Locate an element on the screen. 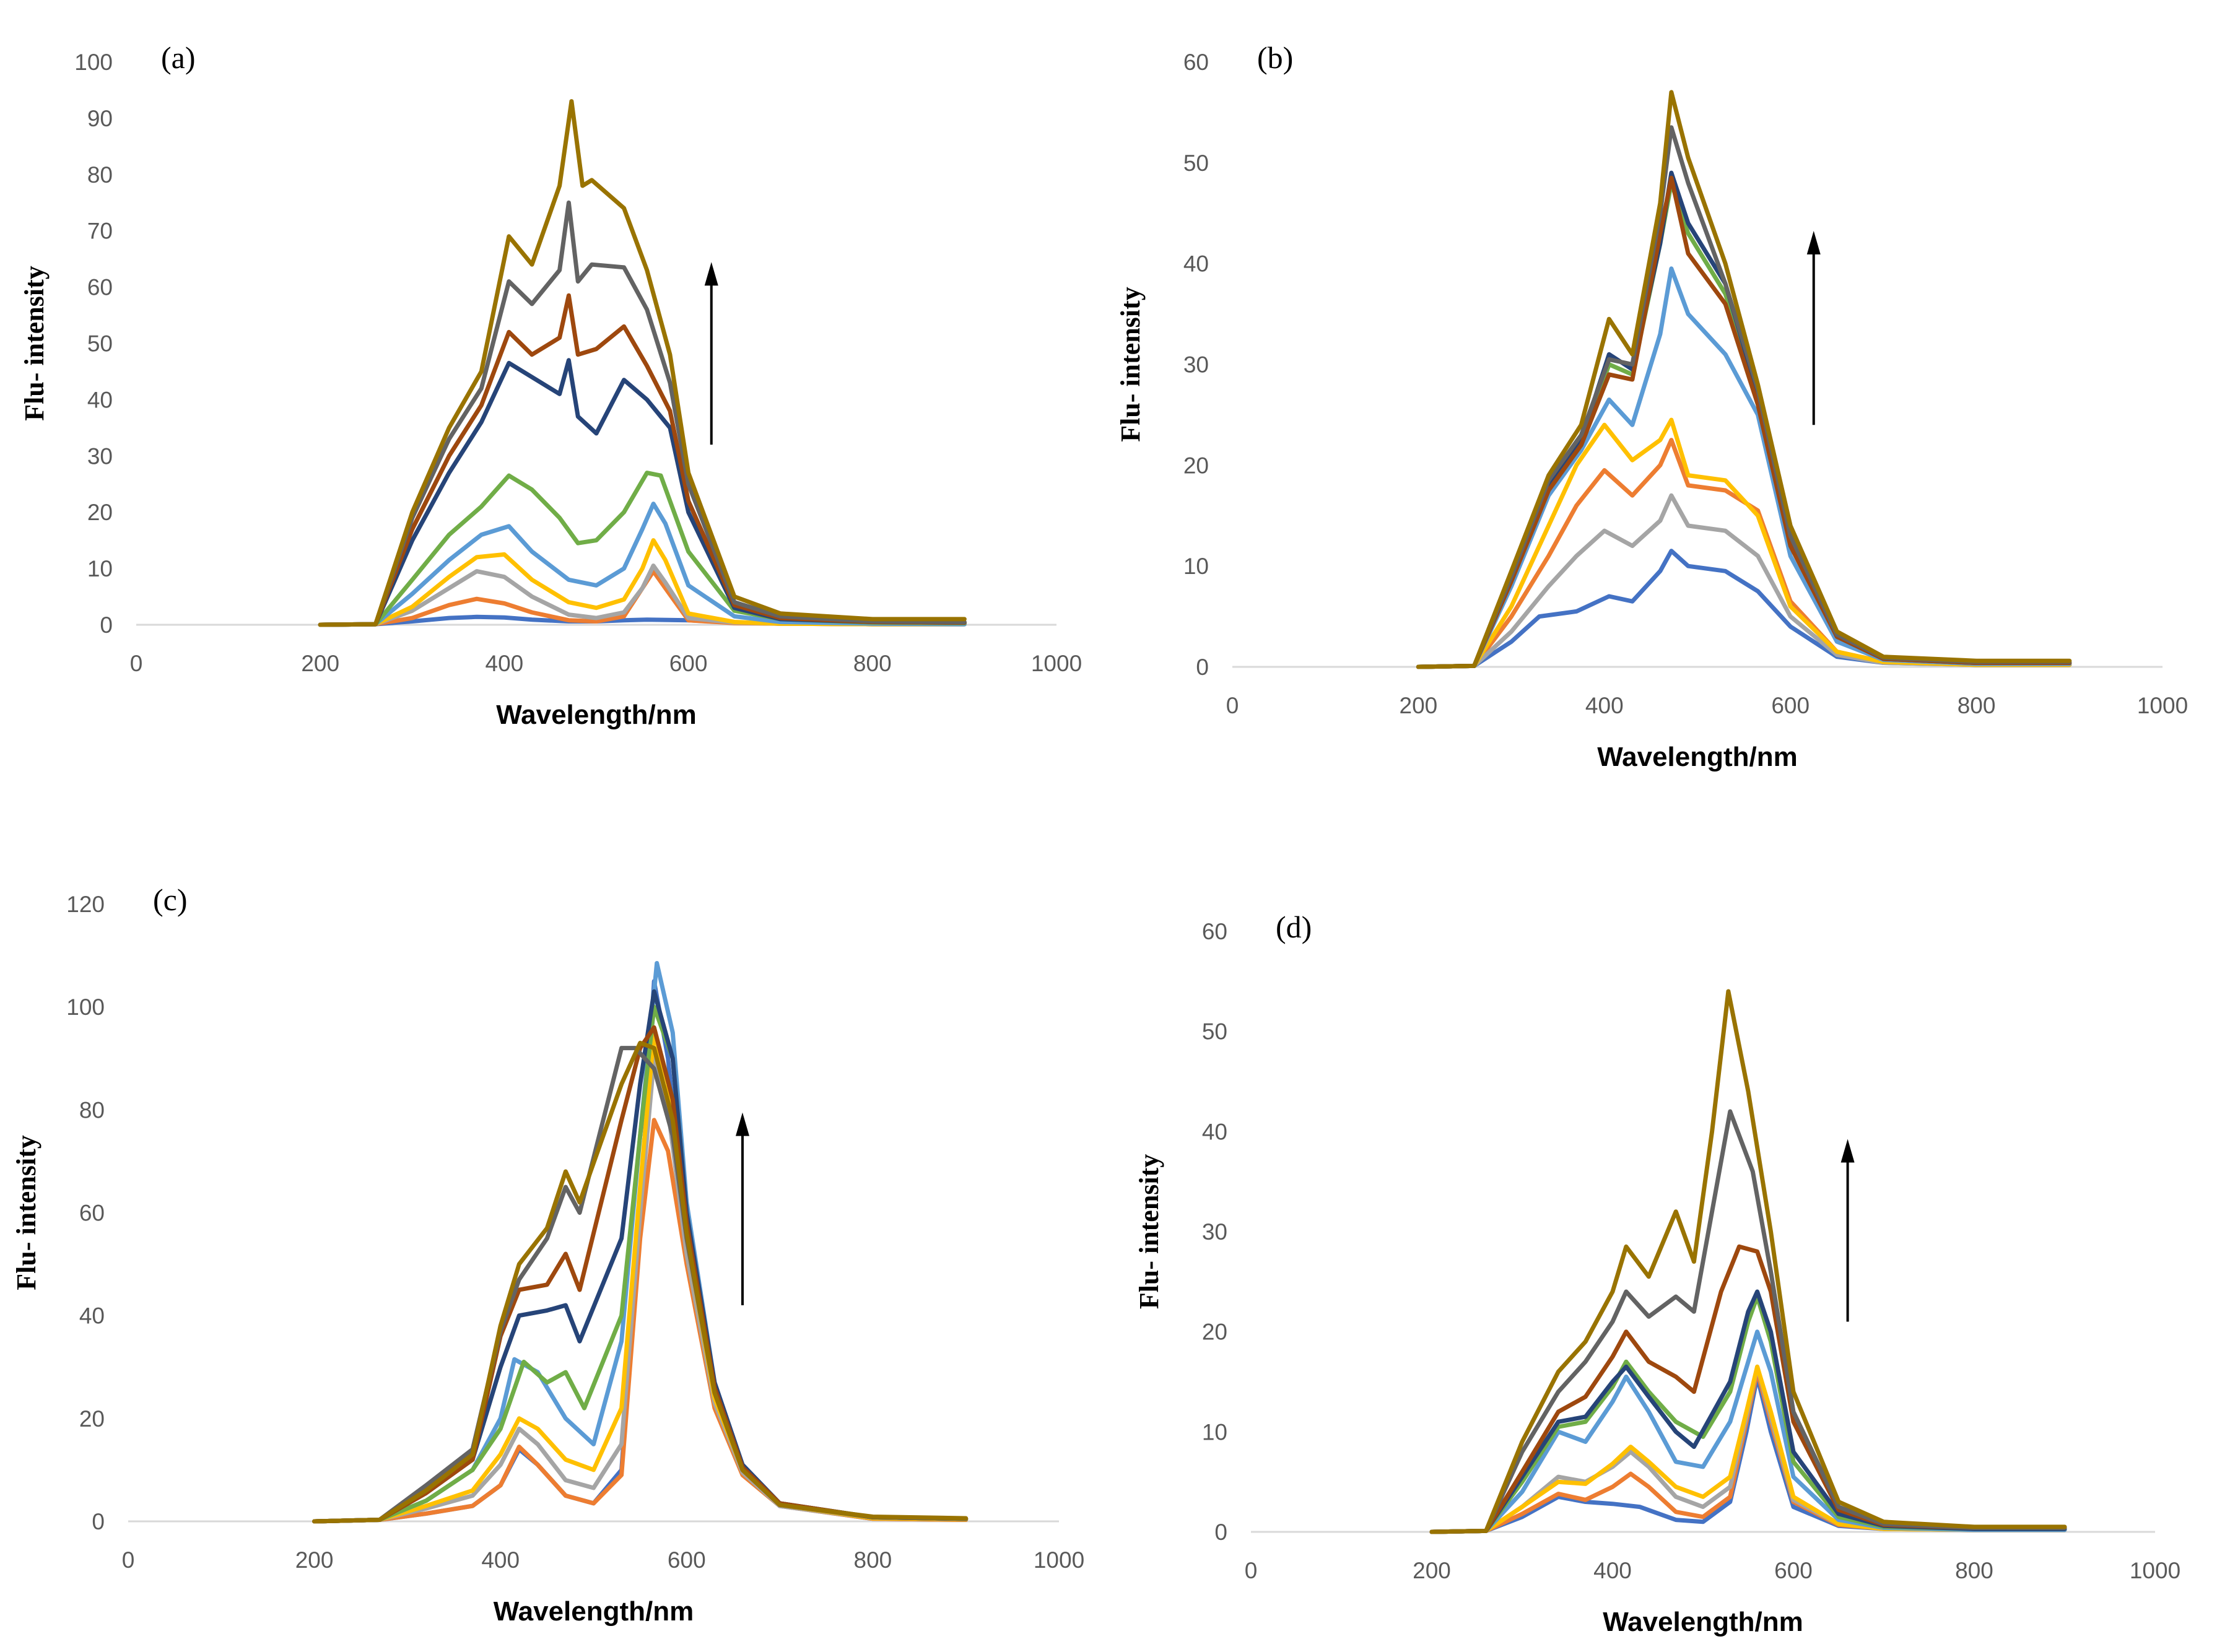 This screenshot has height=1652, width=2217. y-tick-label: 70 is located at coordinates (100, 232).